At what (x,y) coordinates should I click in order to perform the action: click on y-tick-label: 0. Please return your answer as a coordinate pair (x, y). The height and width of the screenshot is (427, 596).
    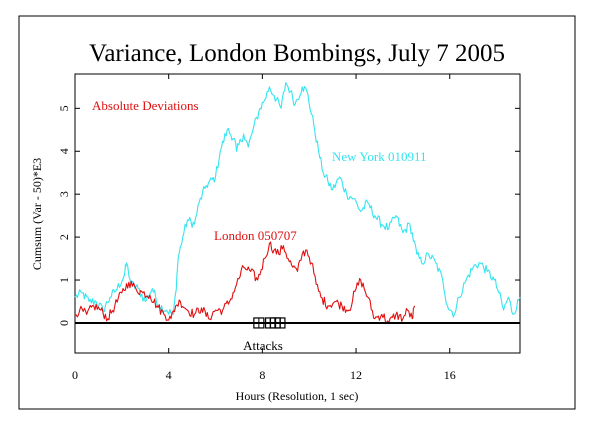
    Looking at the image, I should click on (64, 323).